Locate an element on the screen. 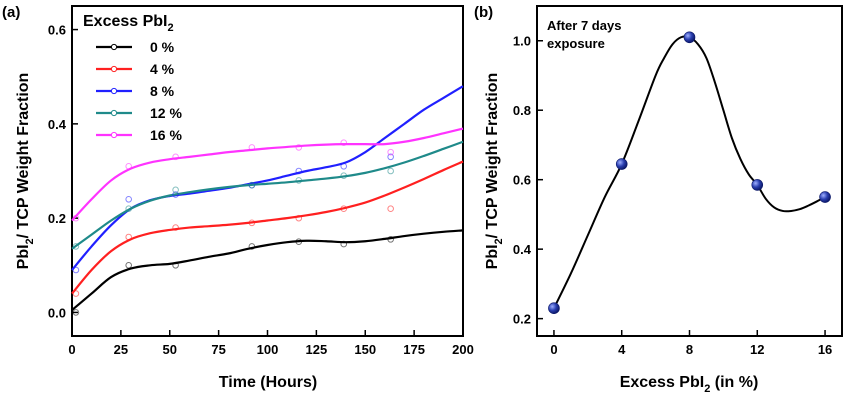 The image size is (844, 397). x-tick-label: 16 is located at coordinates (825, 349).